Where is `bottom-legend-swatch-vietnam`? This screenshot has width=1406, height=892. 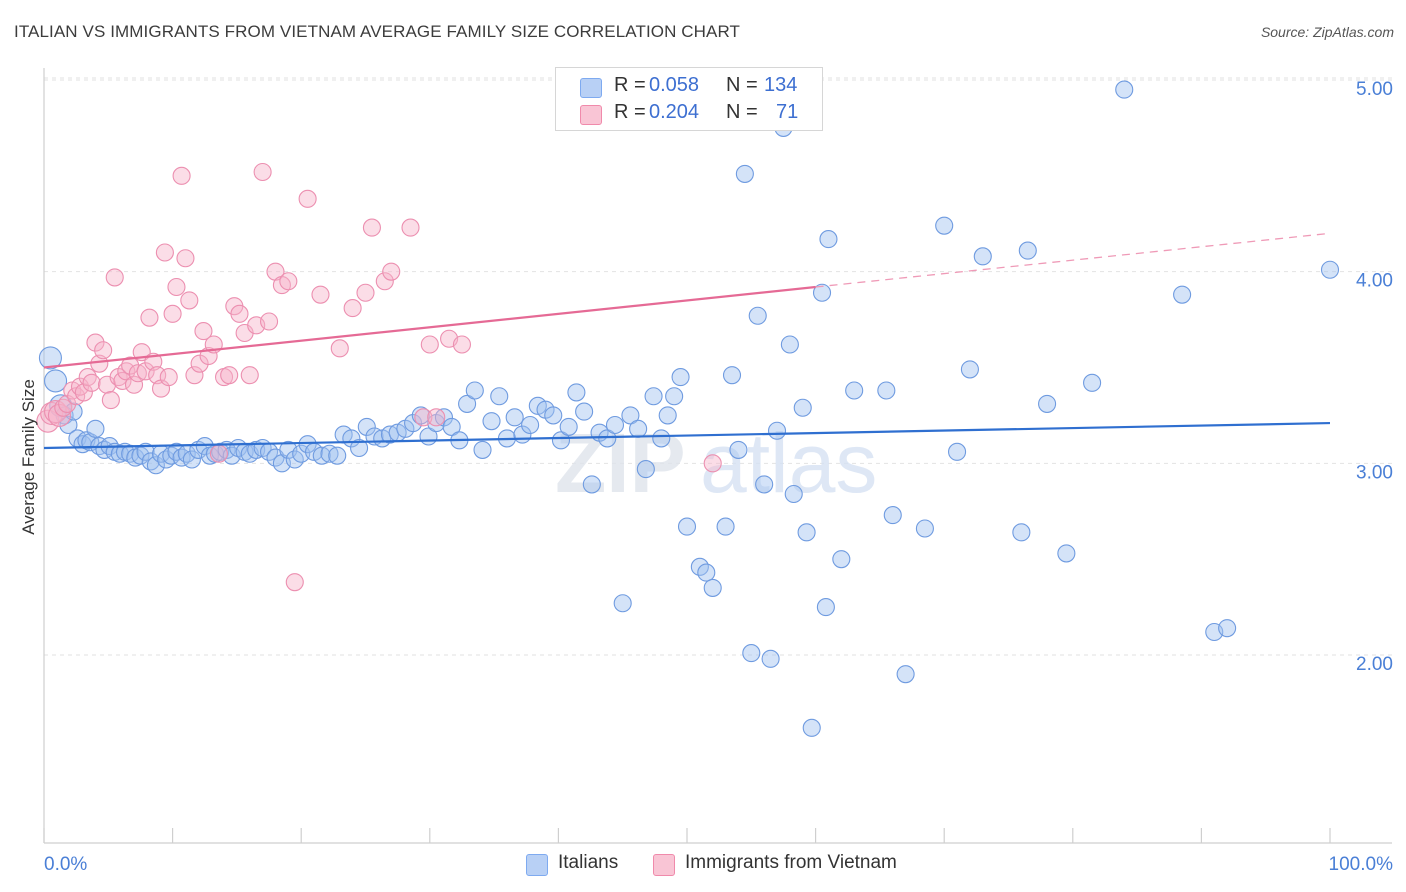 bottom-legend-swatch-vietnam is located at coordinates (664, 865).